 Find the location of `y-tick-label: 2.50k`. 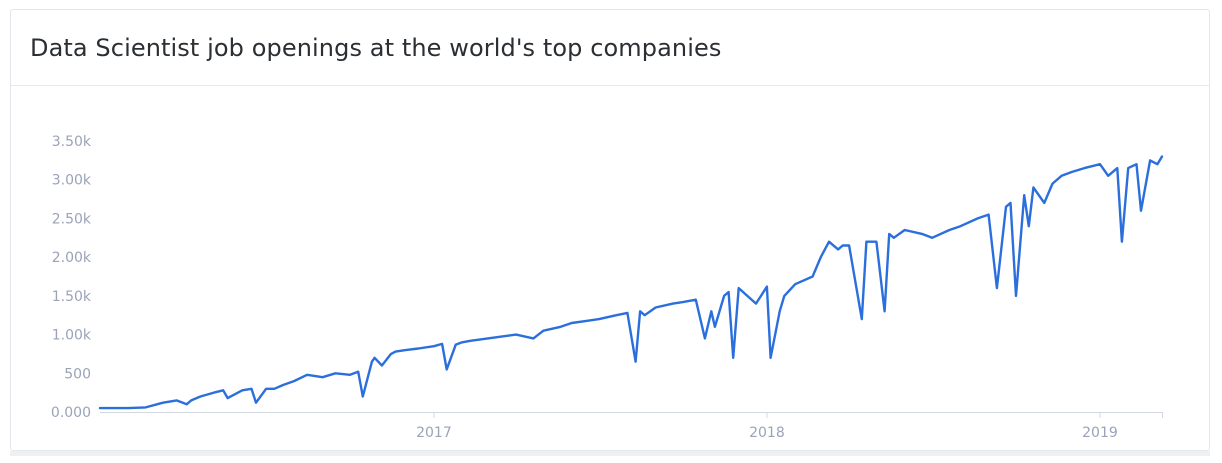

y-tick-label: 2.50k is located at coordinates (72, 219).